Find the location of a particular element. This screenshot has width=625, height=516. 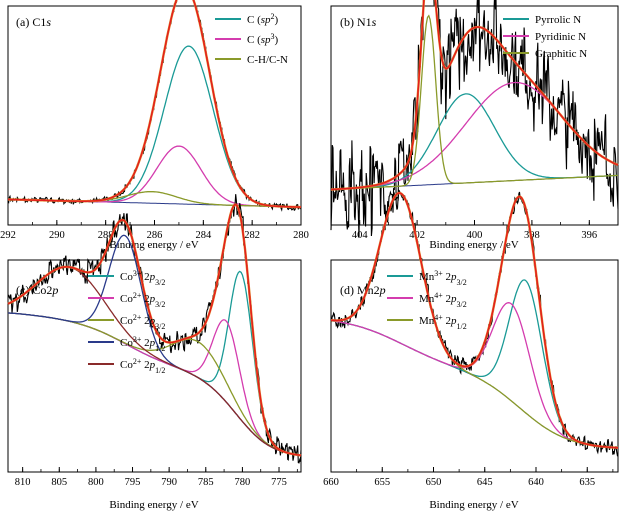

x-tick-label-c: 780 is located at coordinates (243, 482).